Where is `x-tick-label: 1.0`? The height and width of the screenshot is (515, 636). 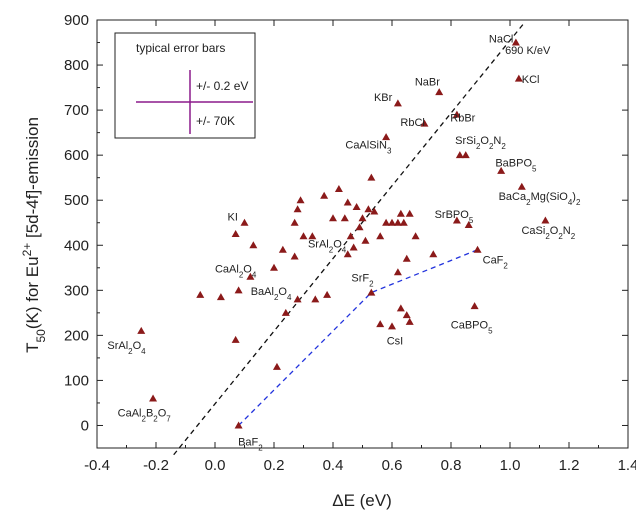
x-tick-label: 1.0 is located at coordinates (510, 465).